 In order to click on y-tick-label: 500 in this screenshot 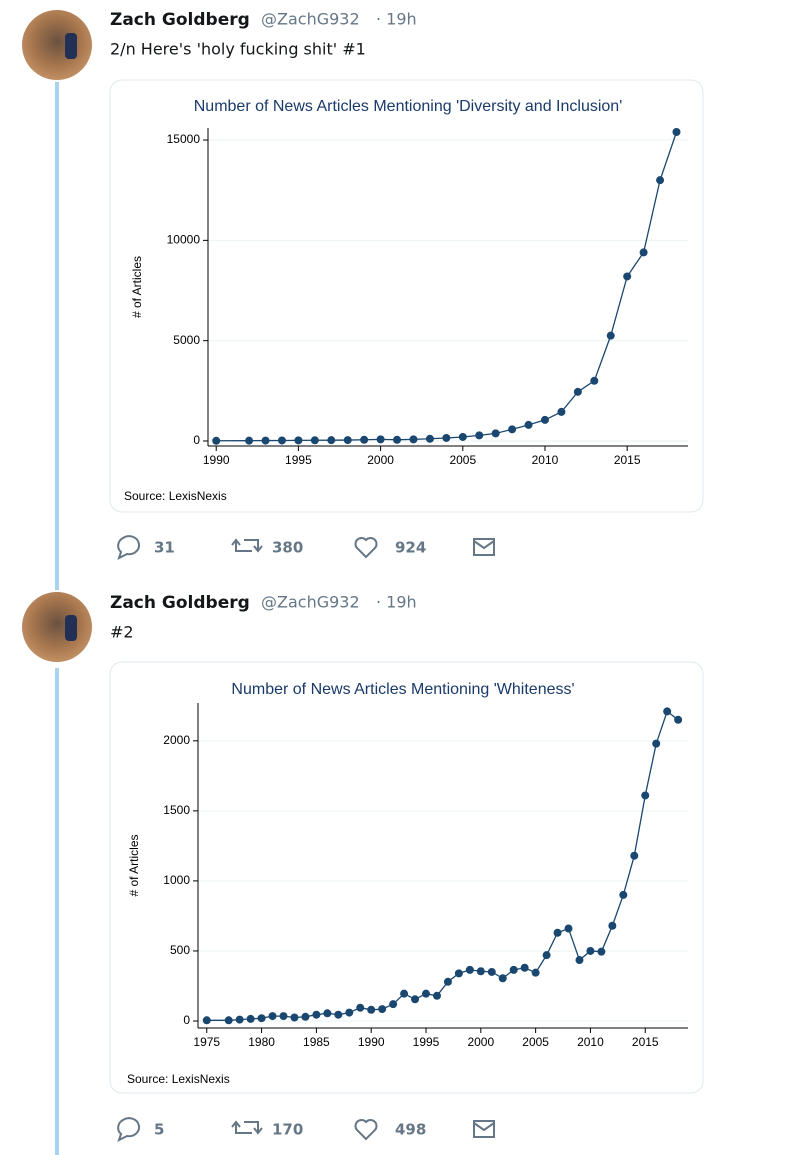, I will do `click(180, 950)`.